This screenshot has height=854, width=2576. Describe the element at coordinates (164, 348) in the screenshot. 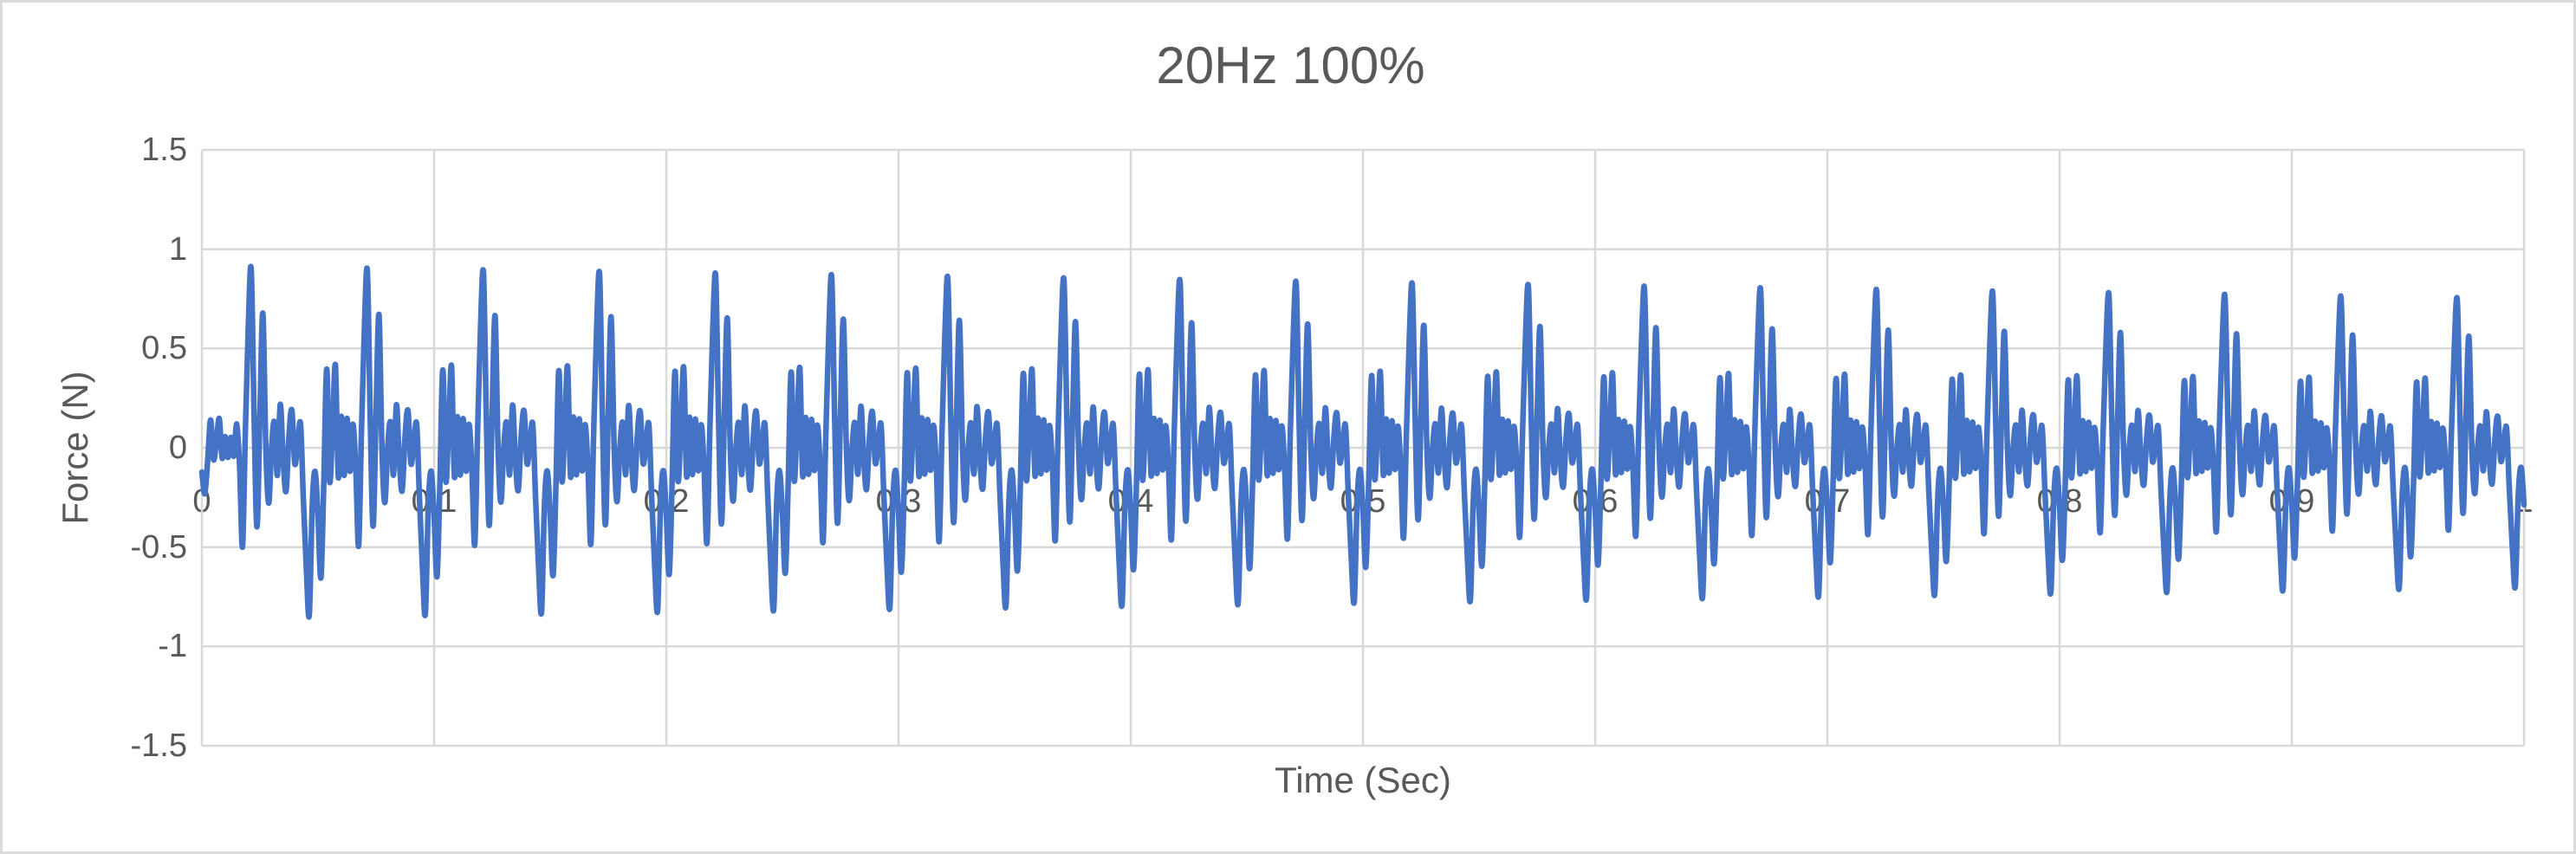

I see `y-axis-tick-label: 0.5` at that location.